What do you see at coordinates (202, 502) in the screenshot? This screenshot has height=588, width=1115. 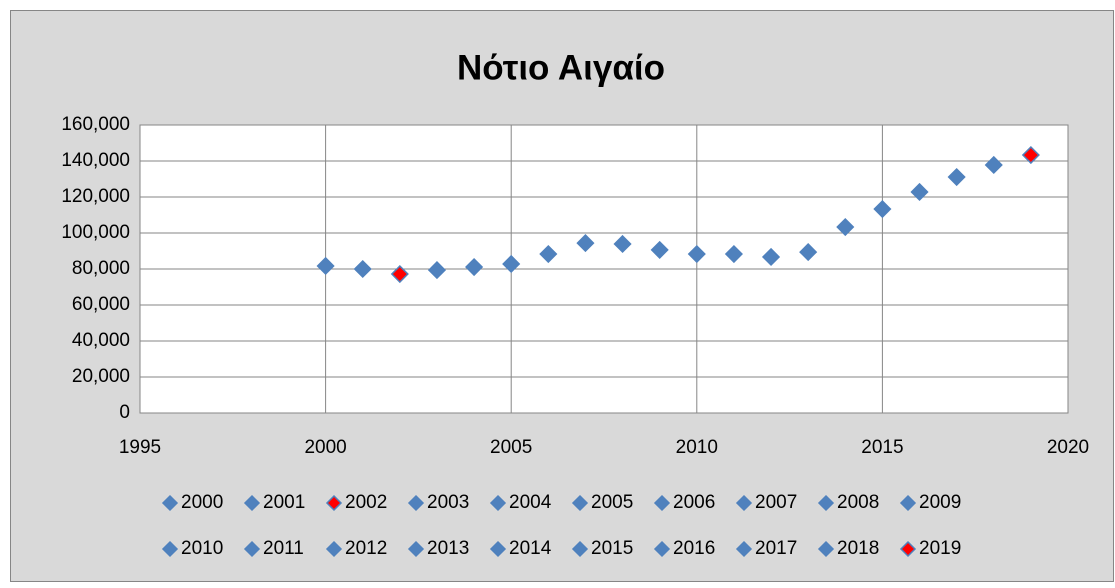 I see `legend-label: 2000` at bounding box center [202, 502].